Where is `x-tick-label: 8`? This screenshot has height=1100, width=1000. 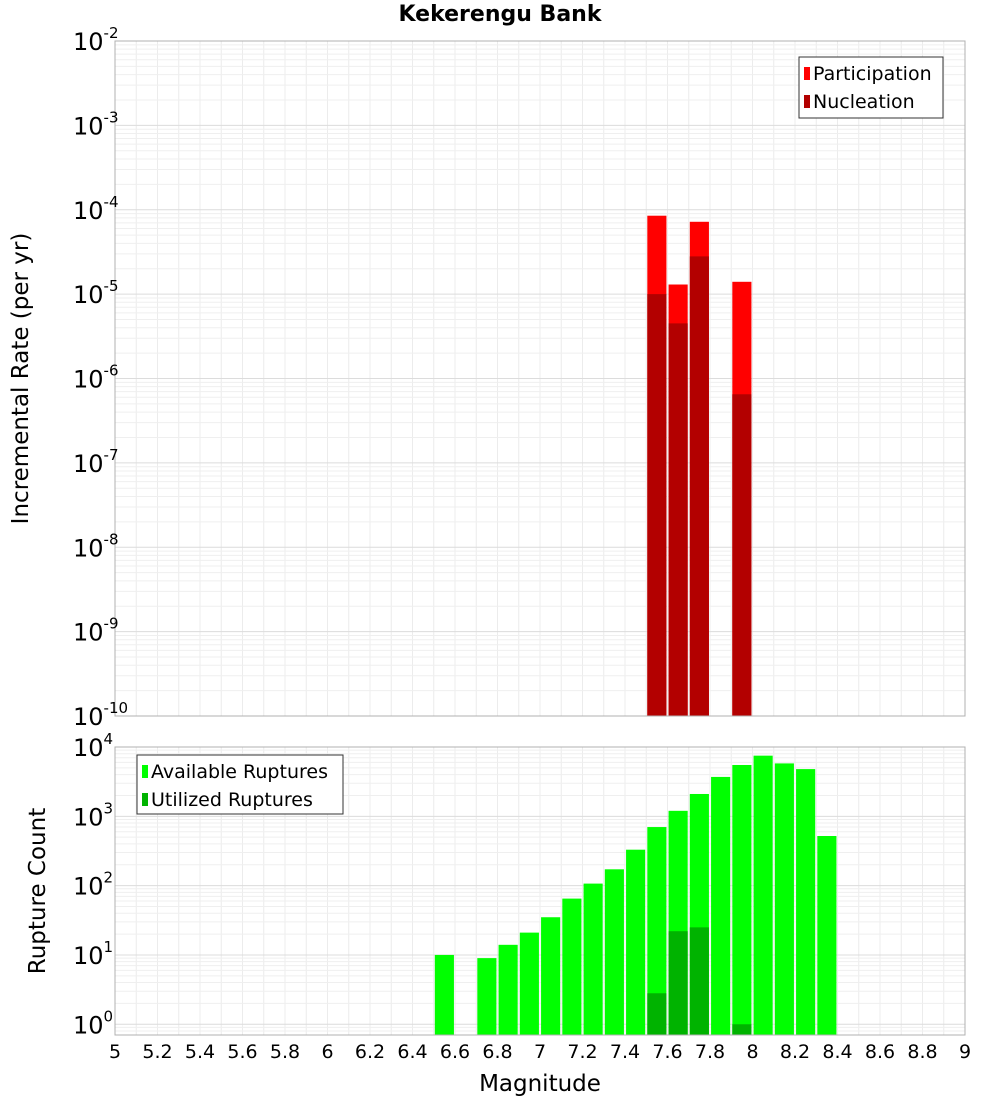
x-tick-label: 8 is located at coordinates (752, 1052).